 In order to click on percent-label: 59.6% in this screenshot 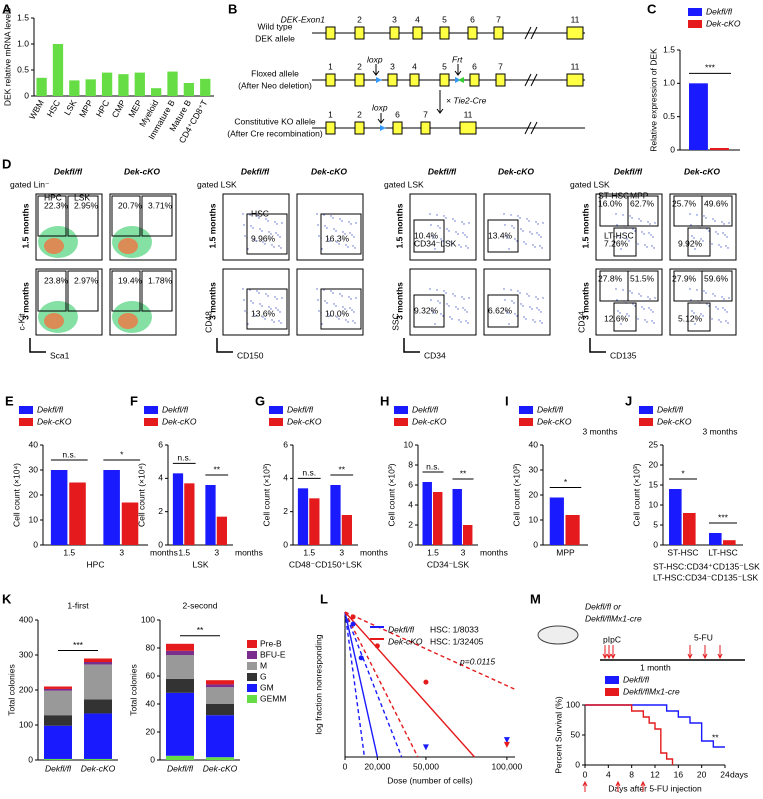, I will do `click(716, 278)`.